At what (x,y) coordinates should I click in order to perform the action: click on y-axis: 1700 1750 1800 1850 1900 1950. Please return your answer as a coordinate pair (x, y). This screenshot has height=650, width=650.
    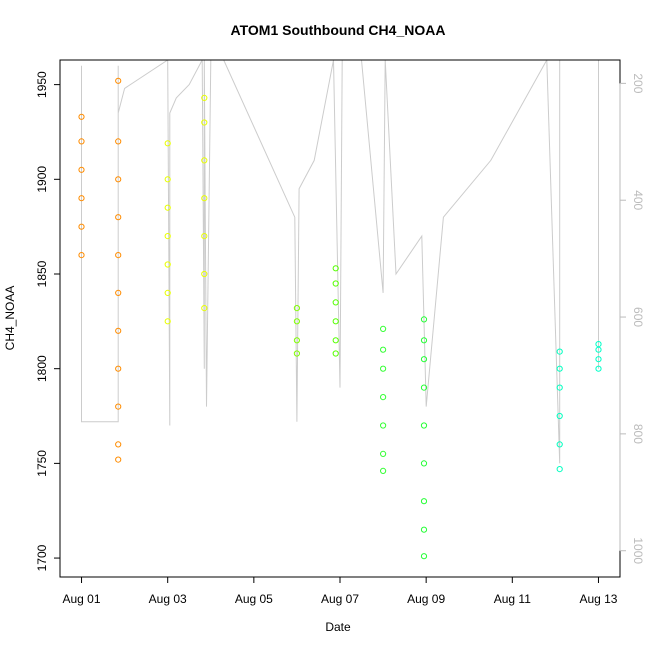
    Looking at the image, I should click on (48, 321).